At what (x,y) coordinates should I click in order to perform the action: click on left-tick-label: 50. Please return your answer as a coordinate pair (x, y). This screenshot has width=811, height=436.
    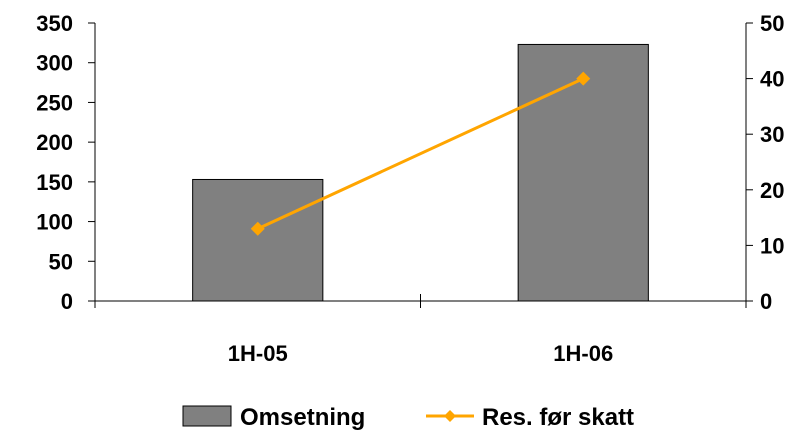
    Looking at the image, I should click on (61, 261).